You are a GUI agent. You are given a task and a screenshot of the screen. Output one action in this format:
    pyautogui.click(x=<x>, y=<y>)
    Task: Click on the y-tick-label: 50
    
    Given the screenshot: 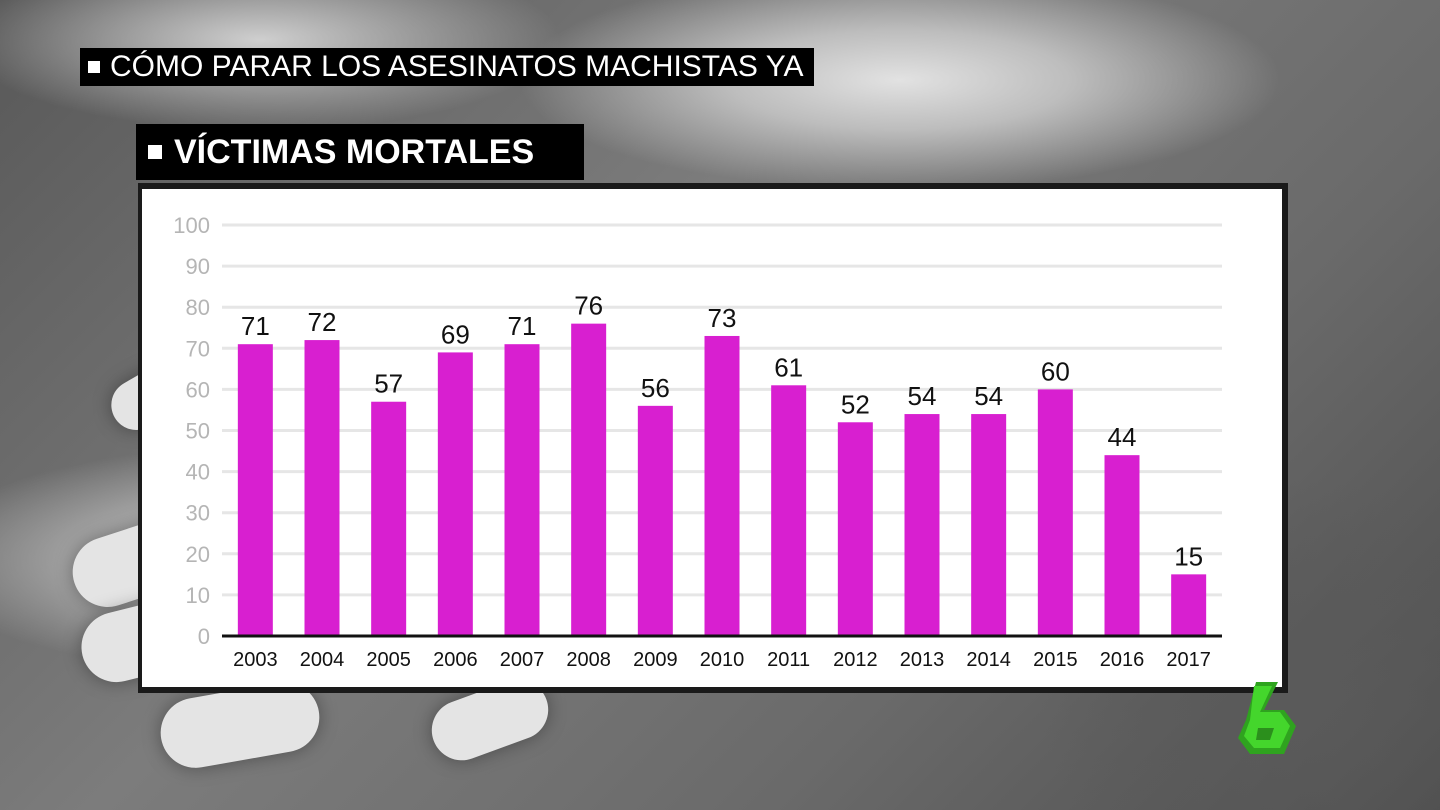 What is the action you would take?
    pyautogui.click(x=198, y=431)
    